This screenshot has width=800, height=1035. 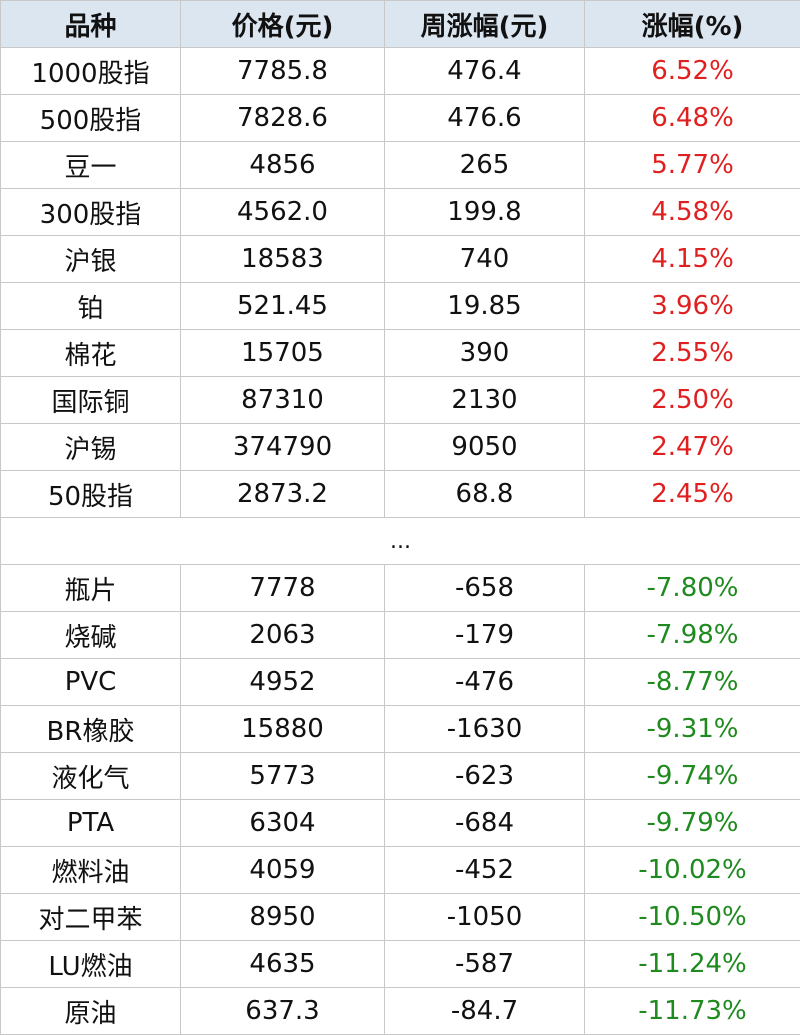 I want to click on variety-cell: 对二甲苯, so click(x=91, y=917).